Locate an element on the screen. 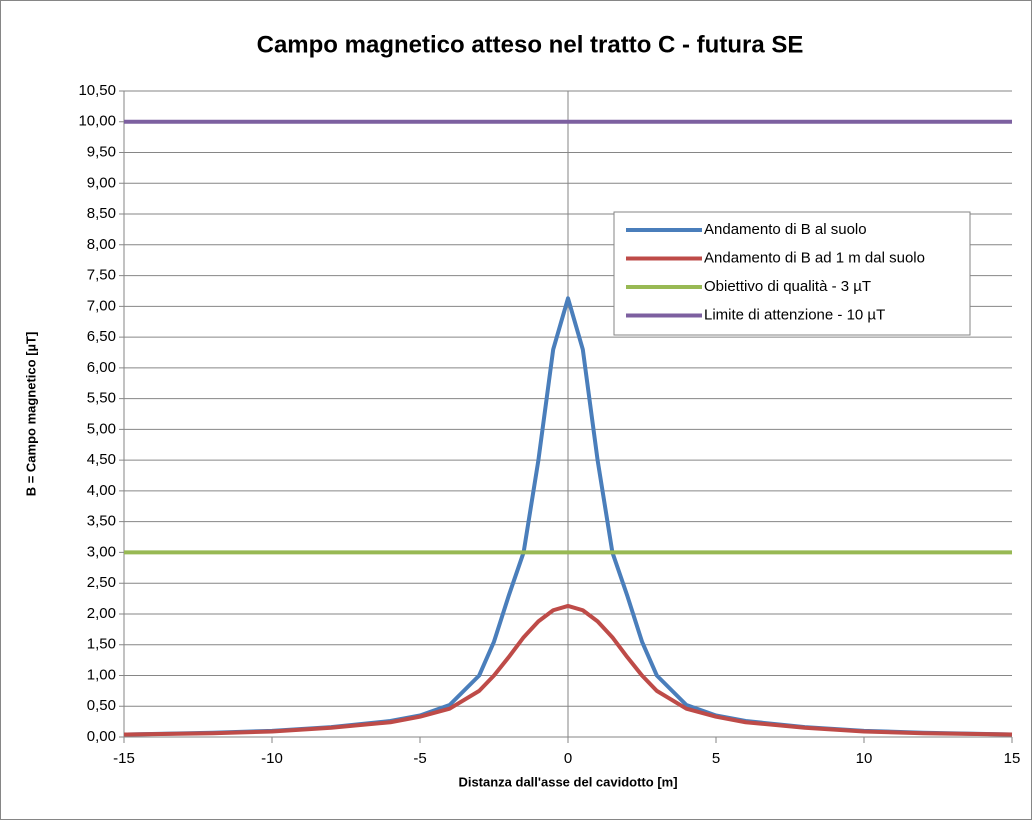 This screenshot has height=821, width=1033. legend-label: Obiettivo di qualità - 3 µT is located at coordinates (787, 286).